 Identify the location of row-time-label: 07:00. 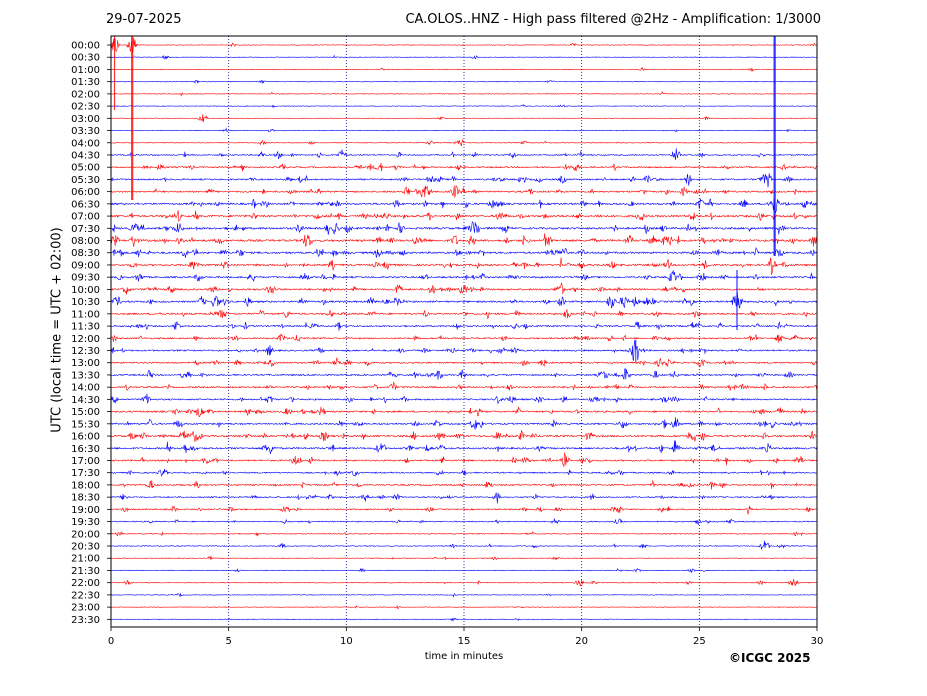
(85, 217).